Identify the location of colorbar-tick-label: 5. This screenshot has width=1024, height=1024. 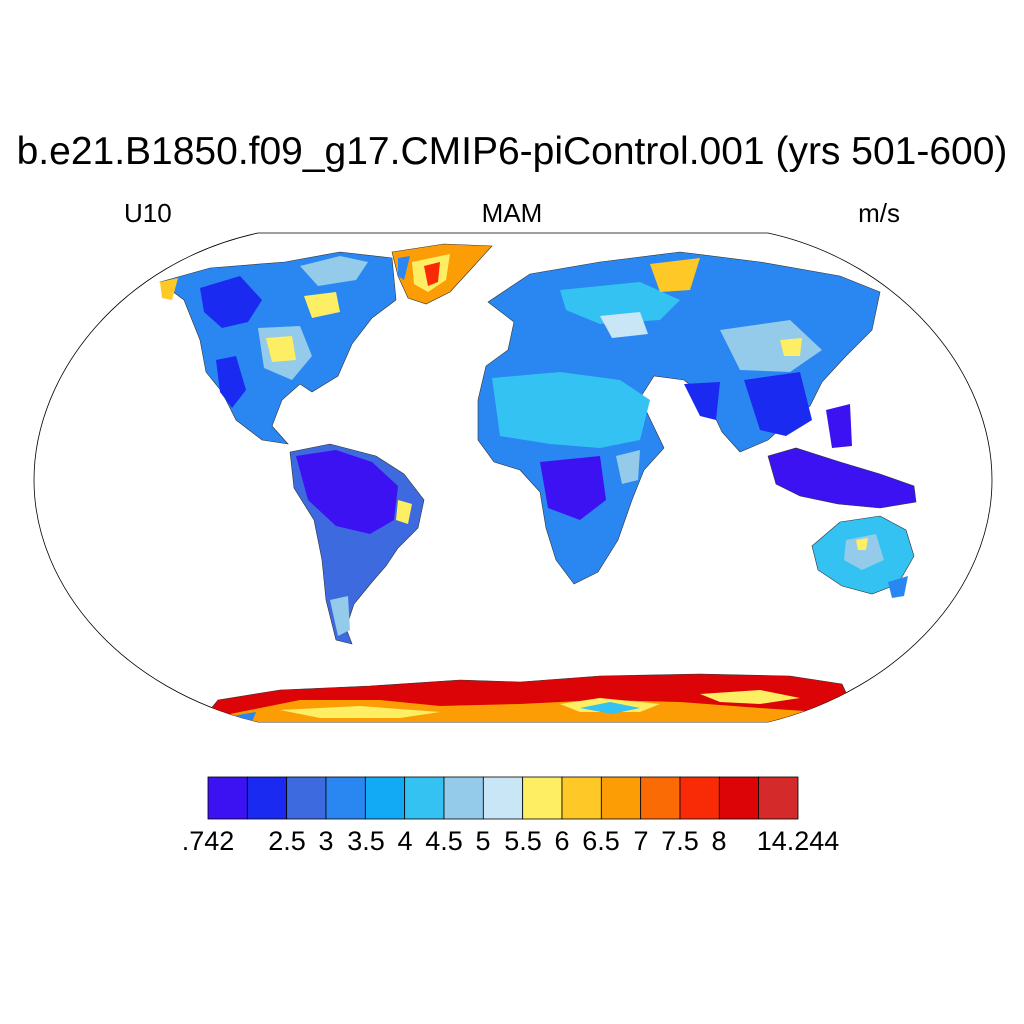
(483, 841).